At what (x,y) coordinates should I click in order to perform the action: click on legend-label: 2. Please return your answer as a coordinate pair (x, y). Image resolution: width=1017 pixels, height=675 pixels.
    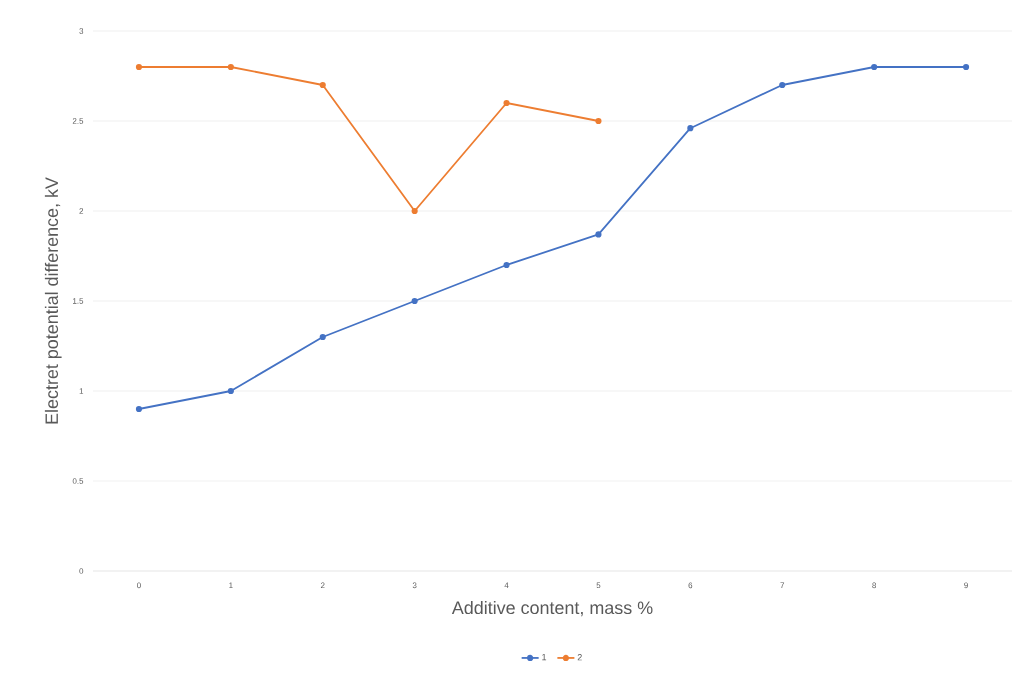
    Looking at the image, I should click on (579, 657).